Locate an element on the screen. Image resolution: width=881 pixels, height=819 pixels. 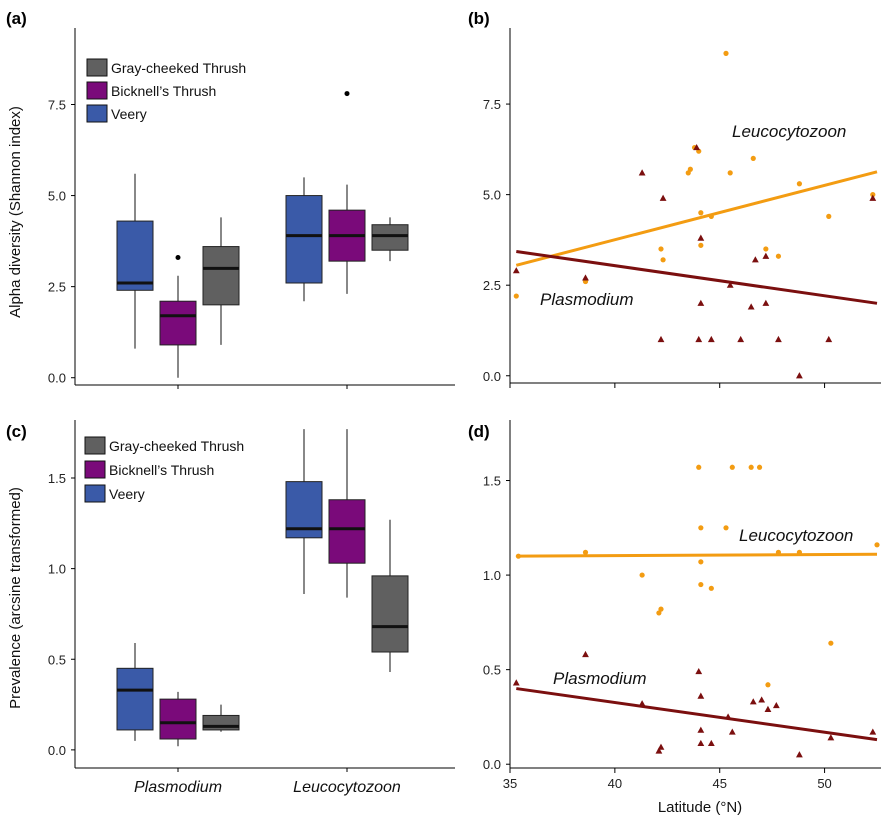
x-tick-label: 45 is located at coordinates (719, 783).